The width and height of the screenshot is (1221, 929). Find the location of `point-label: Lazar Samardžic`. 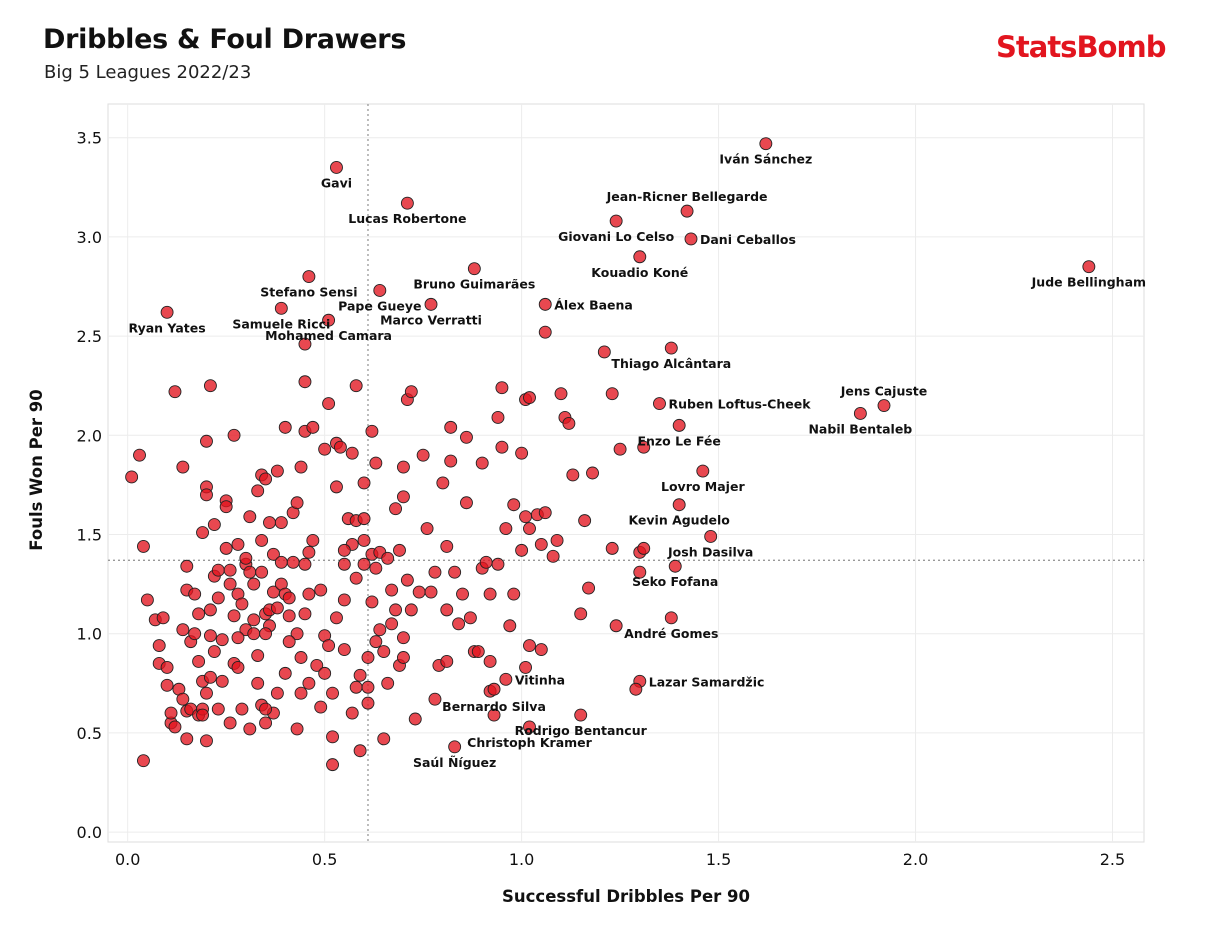

point-label: Lazar Samardžic is located at coordinates (707, 681).